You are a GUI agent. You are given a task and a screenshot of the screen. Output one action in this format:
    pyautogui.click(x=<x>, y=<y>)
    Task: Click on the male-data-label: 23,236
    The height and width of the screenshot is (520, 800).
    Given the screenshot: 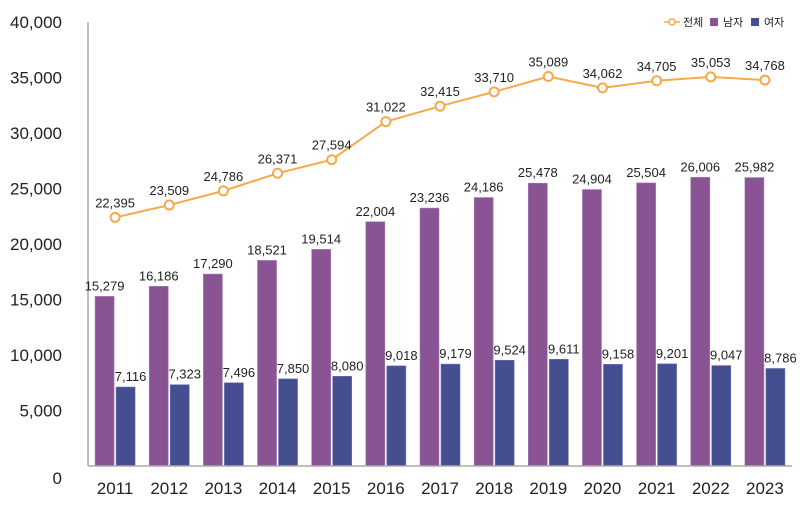 What is the action you would take?
    pyautogui.click(x=430, y=197)
    